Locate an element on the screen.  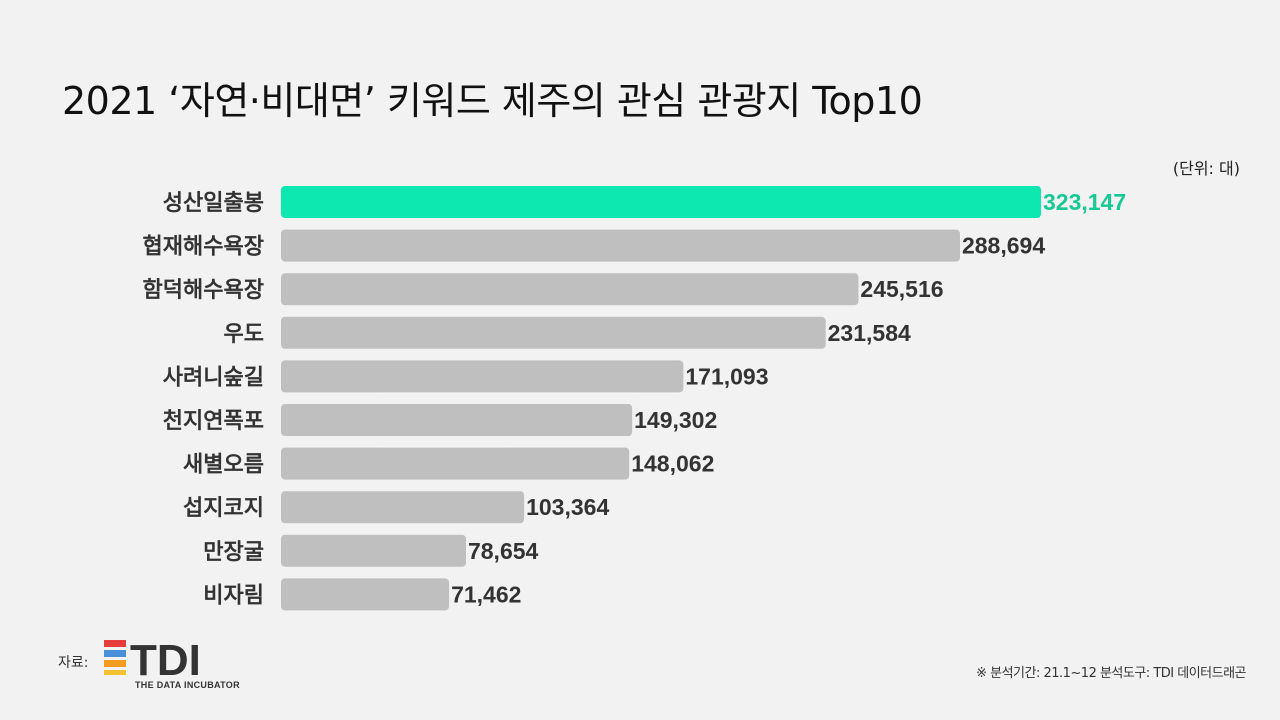
value-label: 149,302 is located at coordinates (675, 420).